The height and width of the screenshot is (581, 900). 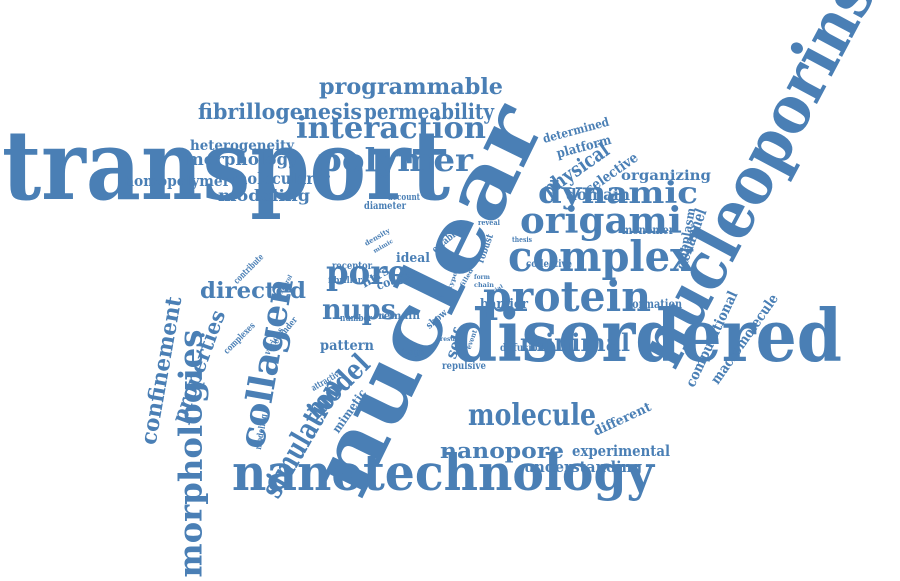 What do you see at coordinates (177, 181) in the screenshot?
I see `word-homopolymer: homopolymer` at bounding box center [177, 181].